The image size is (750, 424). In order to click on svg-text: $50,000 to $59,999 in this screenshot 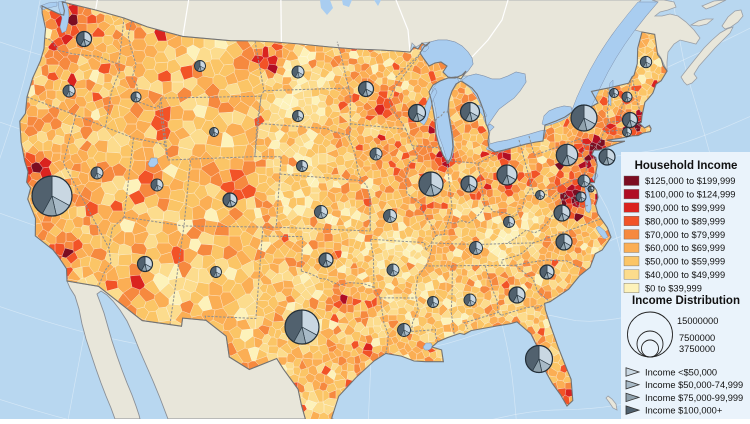, I will do `click(685, 262)`.